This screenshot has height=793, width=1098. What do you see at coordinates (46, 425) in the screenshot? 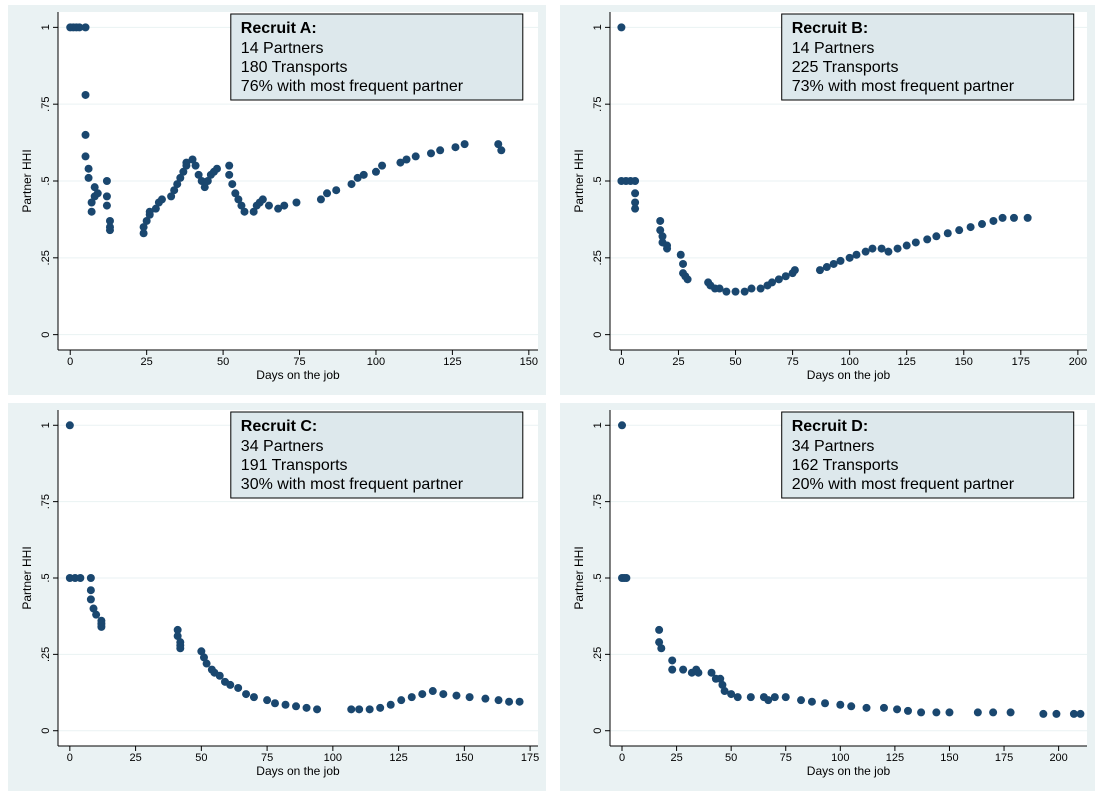
I see `y-tick-label: 1` at bounding box center [46, 425].